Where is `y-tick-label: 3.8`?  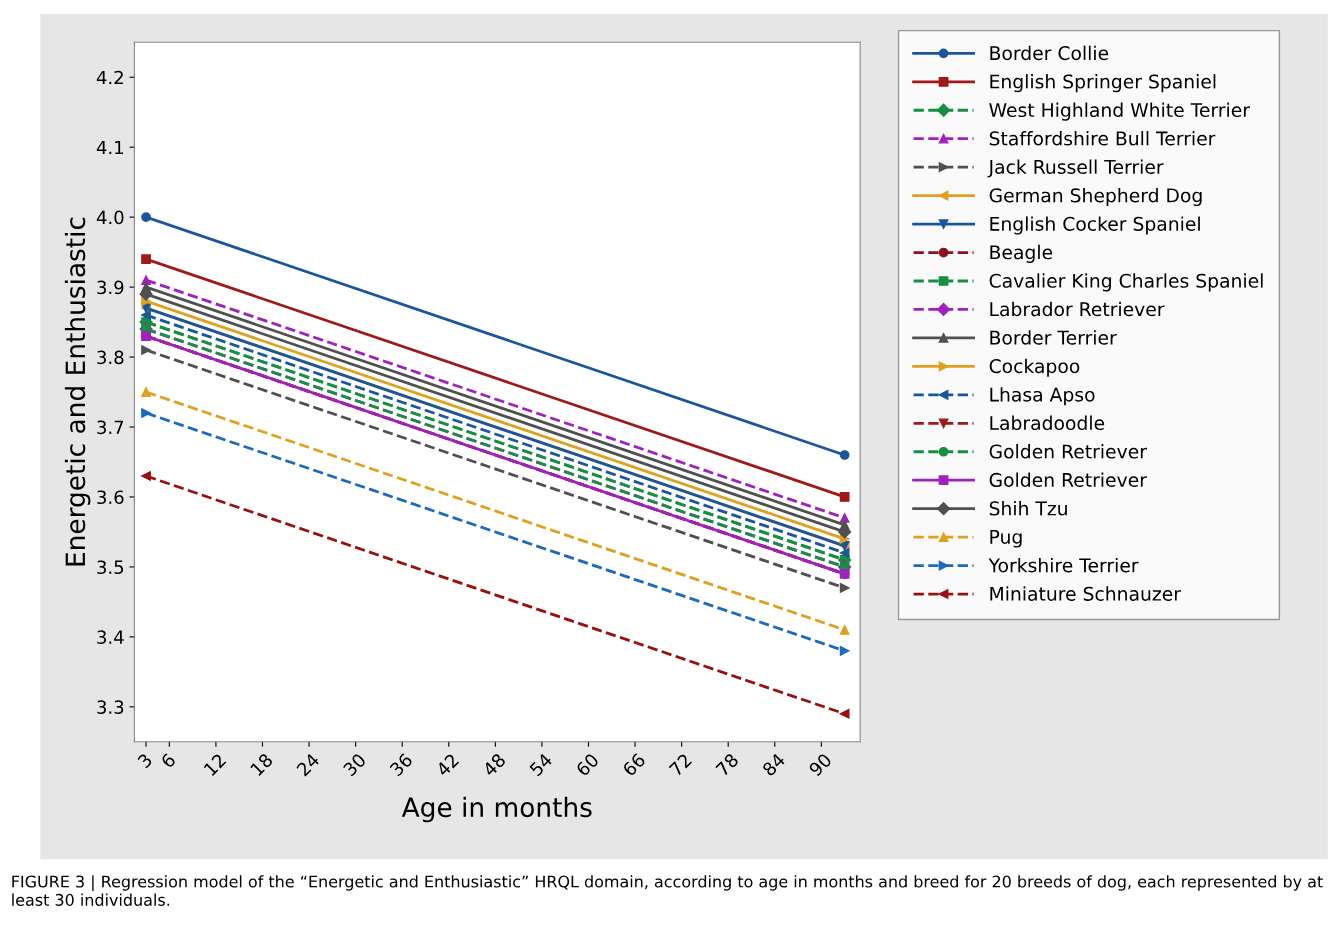 y-tick-label: 3.8 is located at coordinates (110, 357).